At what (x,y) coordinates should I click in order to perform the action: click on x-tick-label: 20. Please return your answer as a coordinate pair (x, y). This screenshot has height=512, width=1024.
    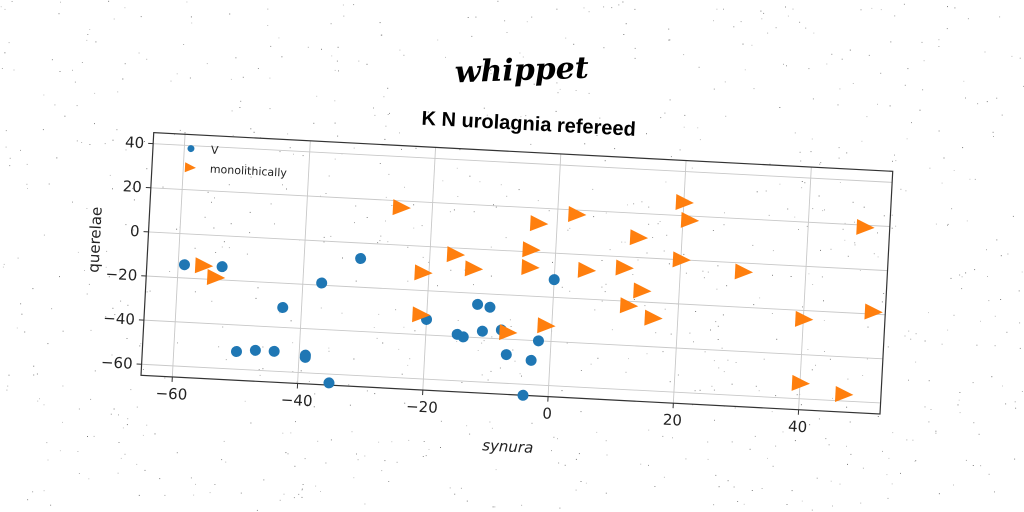
    Looking at the image, I should click on (672, 420).